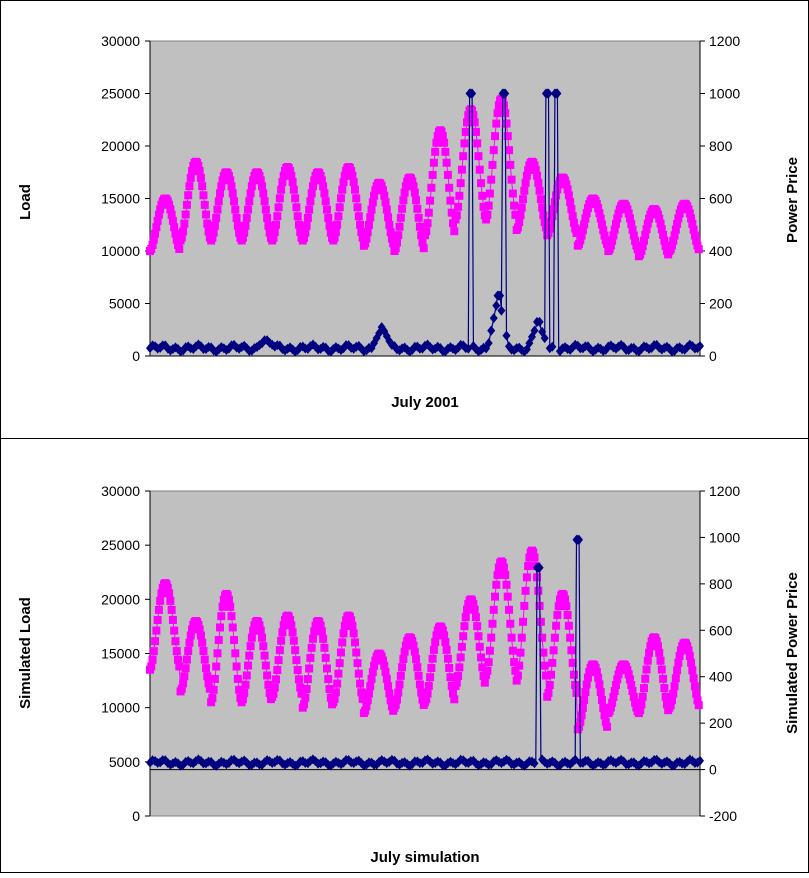  What do you see at coordinates (424, 857) in the screenshot?
I see `x-axis-title-bottom: July simulation` at bounding box center [424, 857].